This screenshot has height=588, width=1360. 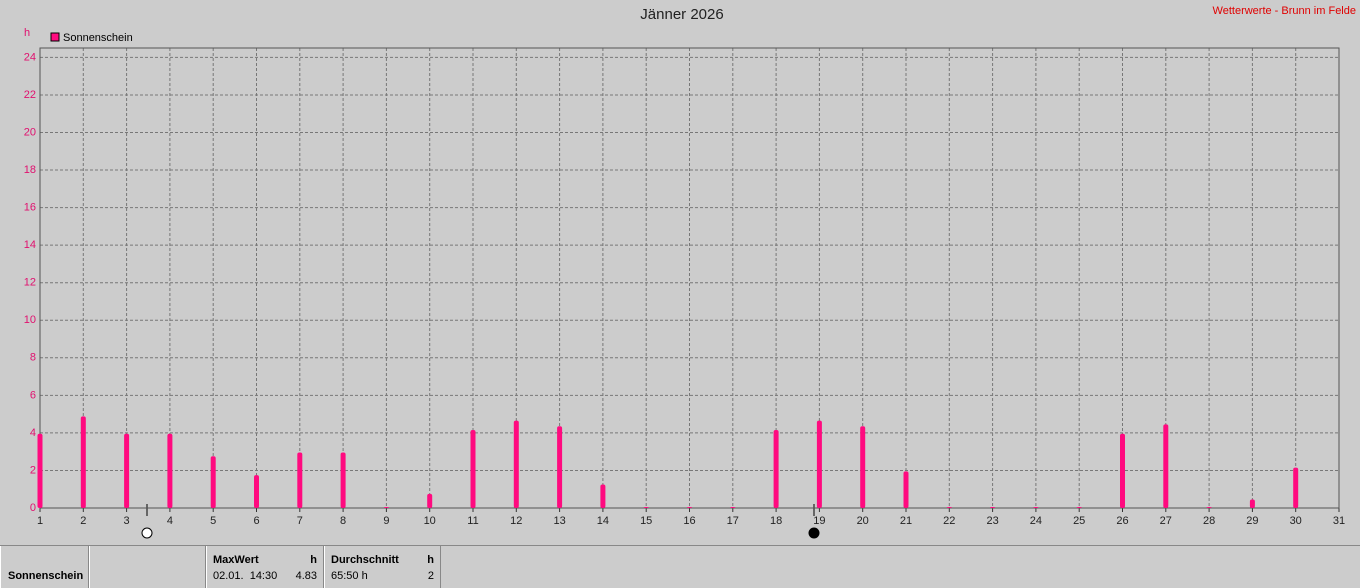 I want to click on x-tick-label: 2, so click(x=83, y=521).